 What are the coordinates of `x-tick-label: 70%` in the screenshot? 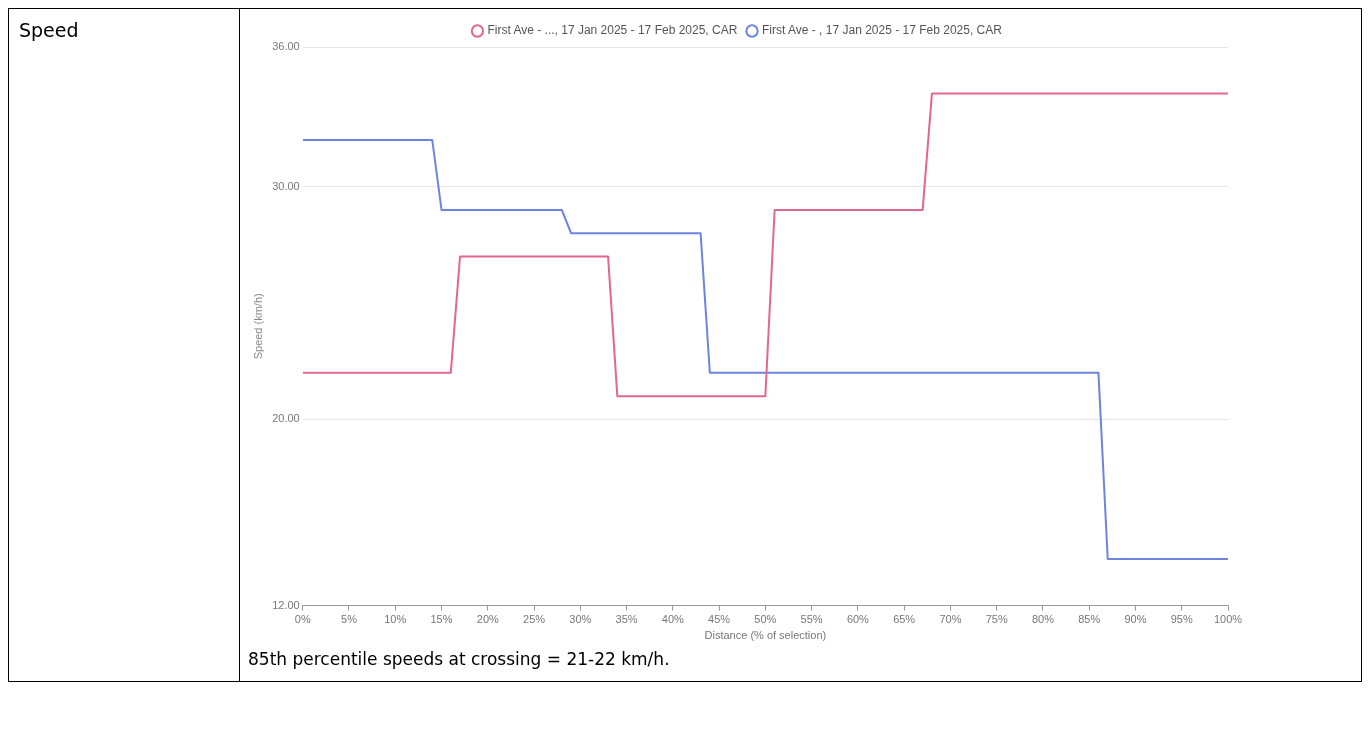 It's located at (950, 619).